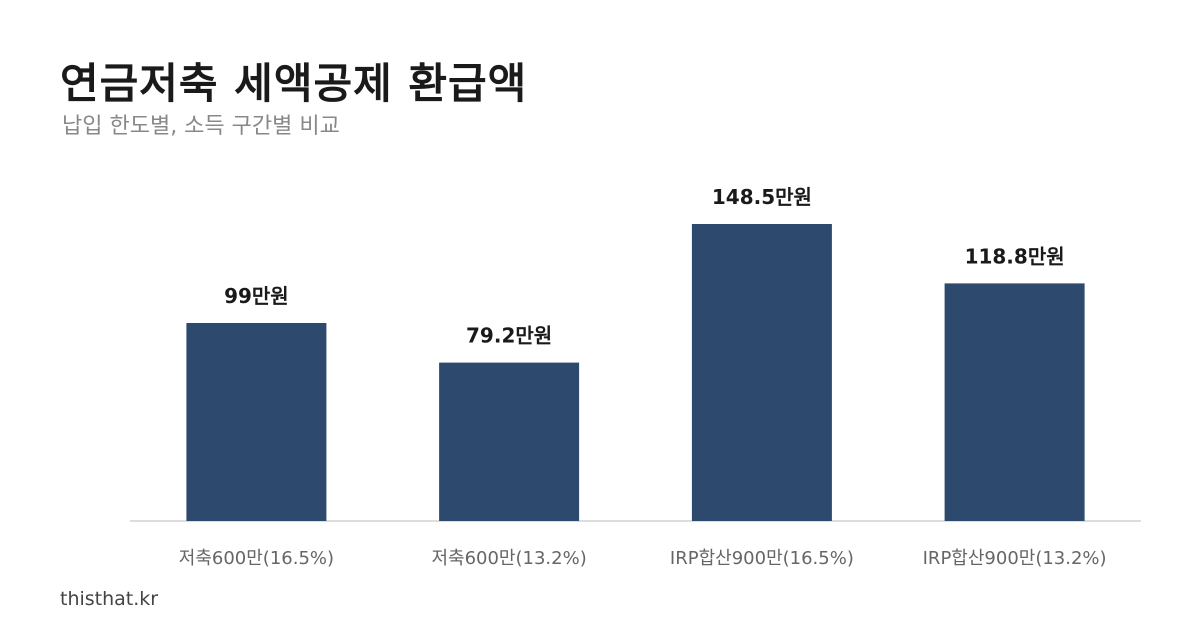 This screenshot has height=630, width=1200. Describe the element at coordinates (256, 296) in the screenshot. I see `bar-value-label-1: 99만원` at that location.